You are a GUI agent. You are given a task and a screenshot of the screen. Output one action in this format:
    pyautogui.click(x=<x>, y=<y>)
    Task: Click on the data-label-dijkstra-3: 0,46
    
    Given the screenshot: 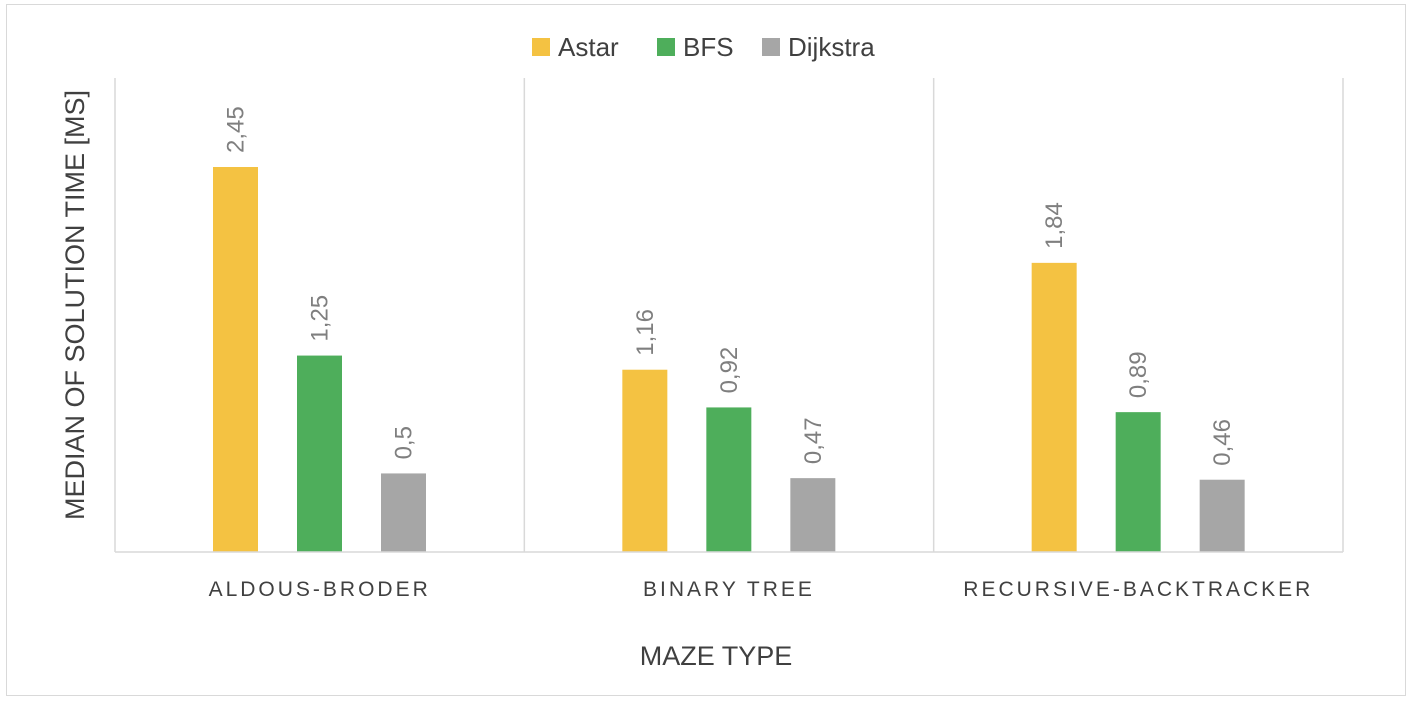 What is the action you would take?
    pyautogui.click(x=1222, y=442)
    